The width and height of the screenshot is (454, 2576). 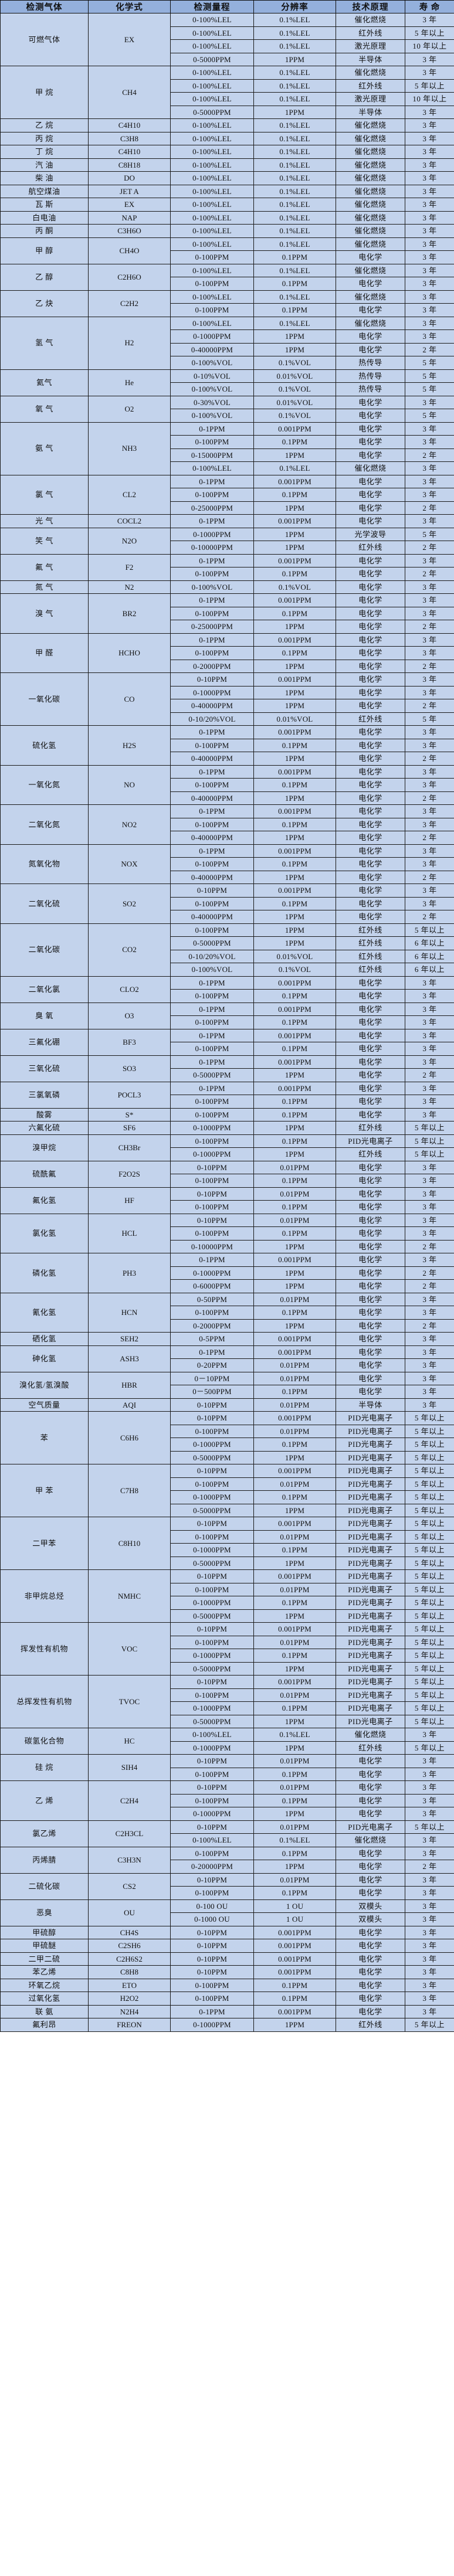 I want to click on cell-technology: 红外线, so click(x=370, y=943).